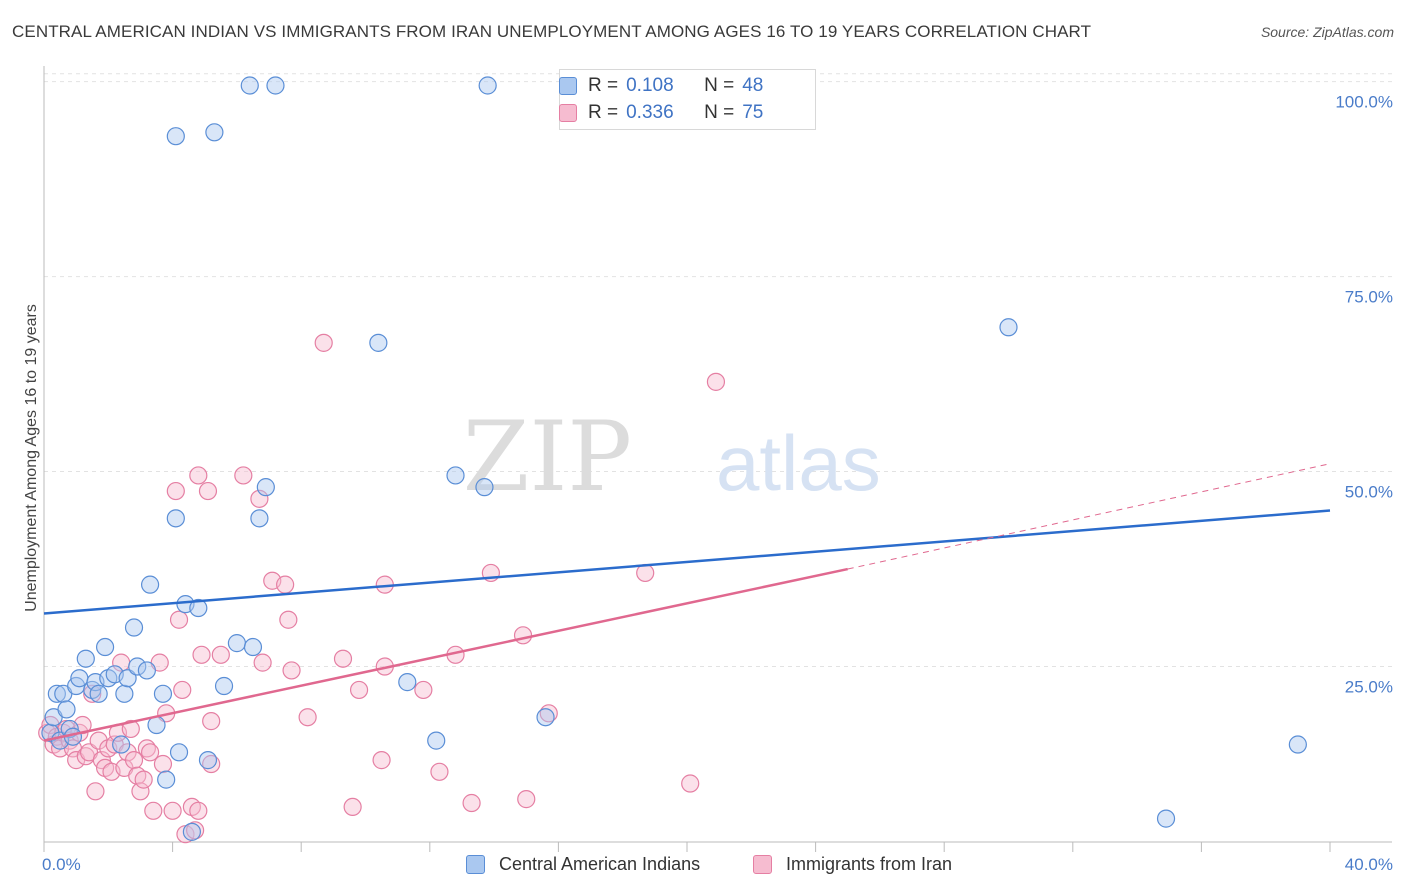 This screenshot has width=1406, height=892. I want to click on legend-n-value: 48, so click(753, 85).